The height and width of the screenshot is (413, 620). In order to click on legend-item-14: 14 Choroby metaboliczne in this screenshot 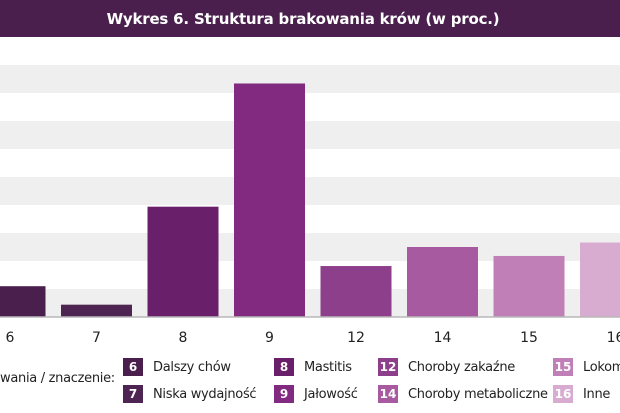, I will do `click(463, 394)`.